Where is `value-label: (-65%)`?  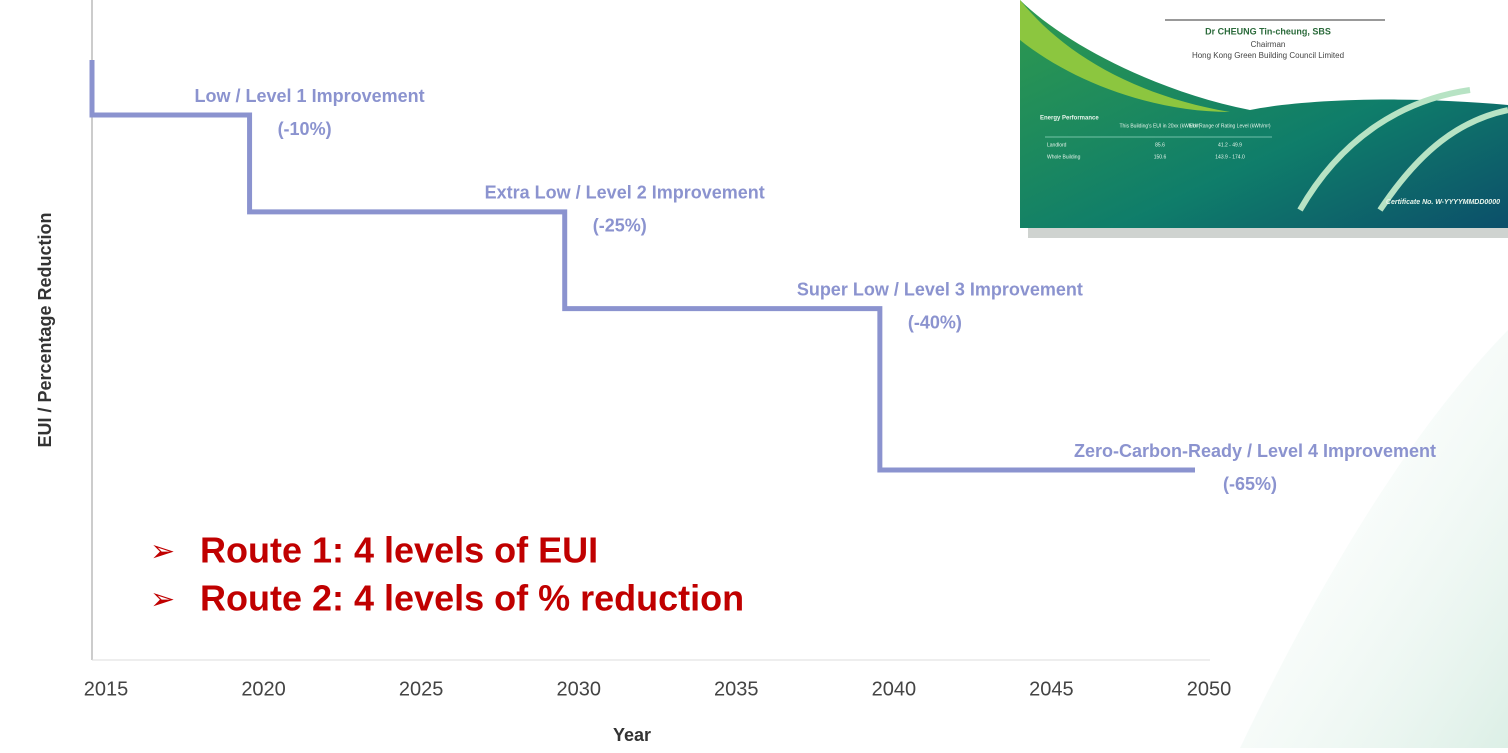 value-label: (-65%) is located at coordinates (1250, 484).